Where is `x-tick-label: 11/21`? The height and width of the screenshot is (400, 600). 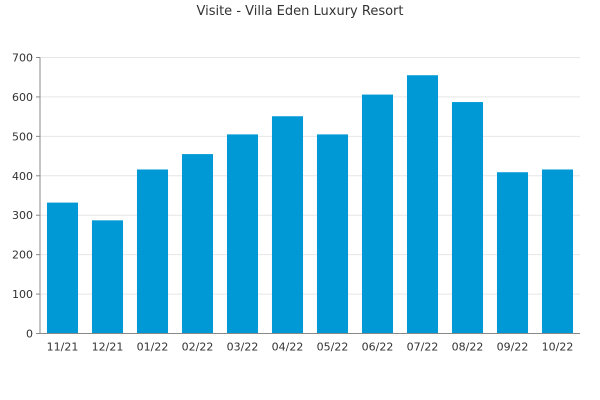 x-tick-label: 11/21 is located at coordinates (63, 347).